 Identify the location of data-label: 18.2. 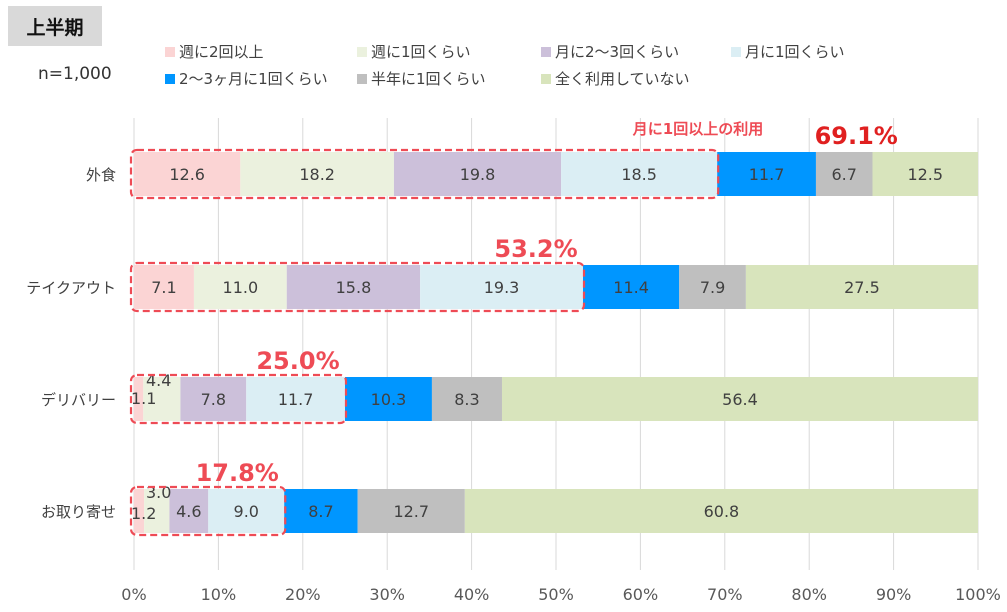
(317, 174).